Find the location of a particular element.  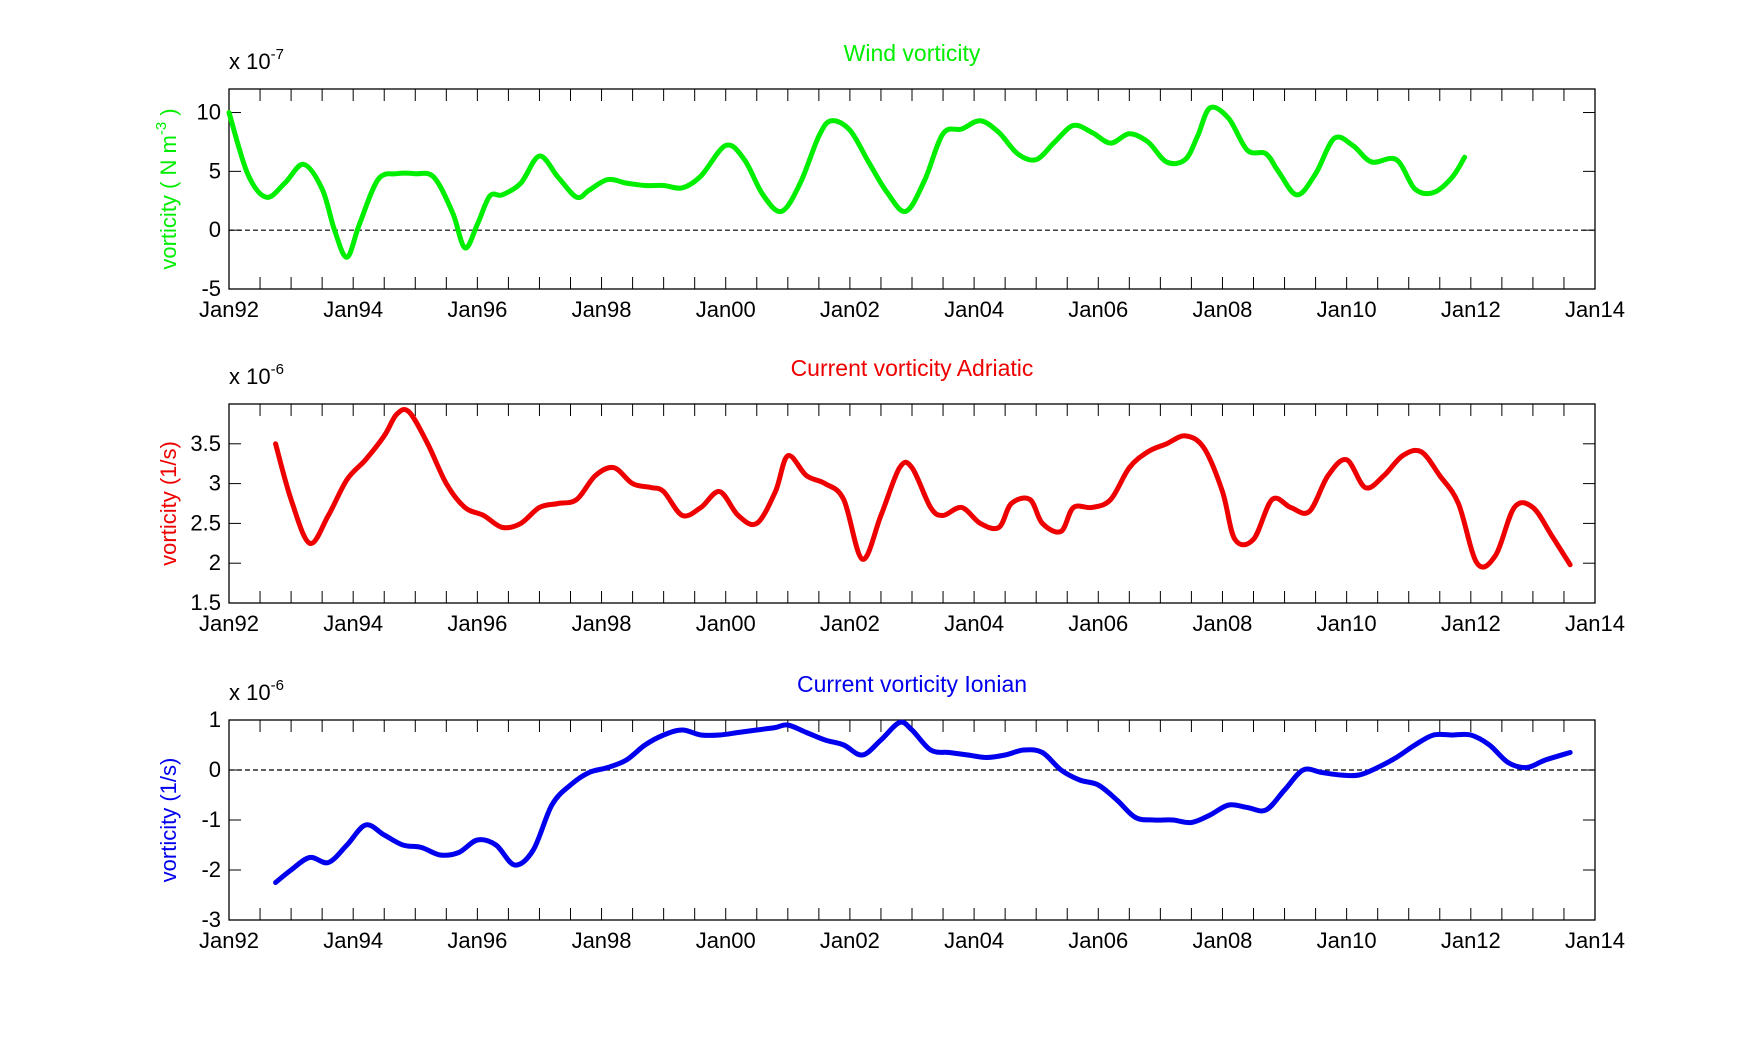

adriatic-x-tick-label: Jan12 is located at coordinates (1471, 623).